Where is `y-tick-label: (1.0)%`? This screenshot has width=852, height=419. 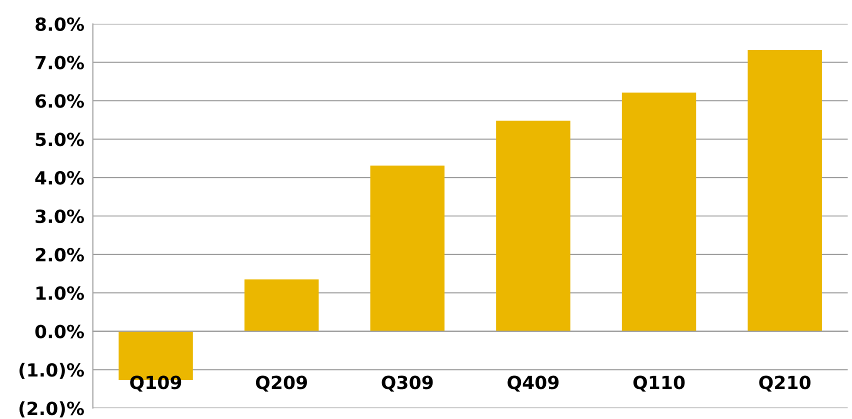 y-tick-label: (1.0)% is located at coordinates (52, 370).